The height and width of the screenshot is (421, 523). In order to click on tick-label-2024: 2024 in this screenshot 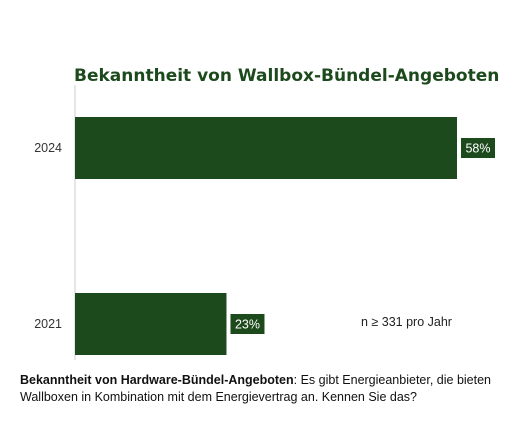, I will do `click(48, 148)`.